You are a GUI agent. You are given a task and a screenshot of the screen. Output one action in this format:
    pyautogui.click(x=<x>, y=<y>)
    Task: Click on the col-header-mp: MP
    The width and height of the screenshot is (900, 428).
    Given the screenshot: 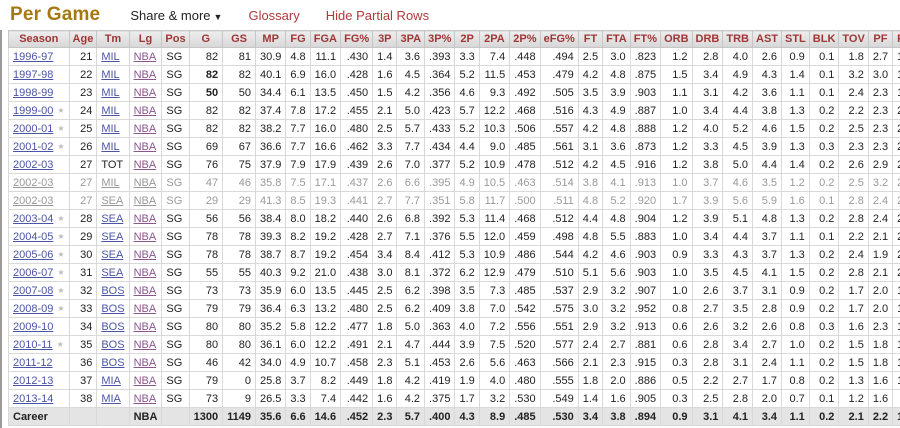 What is the action you would take?
    pyautogui.click(x=270, y=39)
    